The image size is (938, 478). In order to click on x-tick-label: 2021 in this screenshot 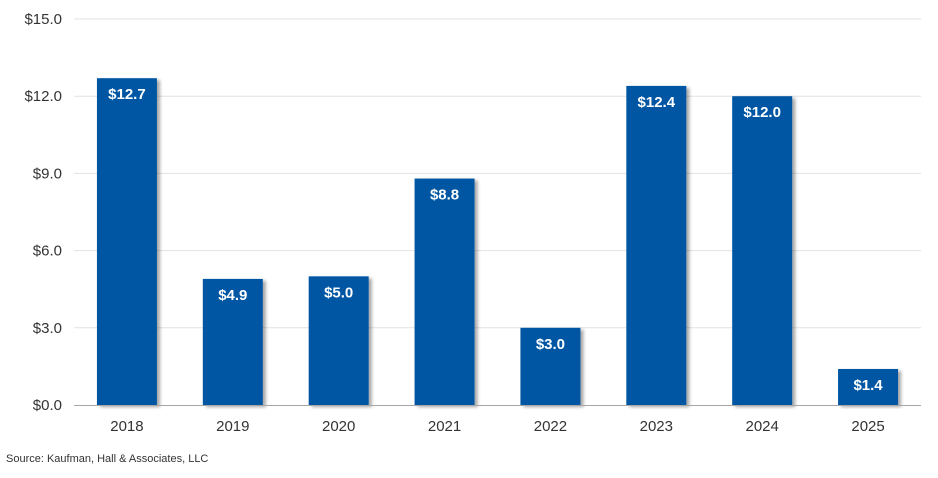, I will do `click(444, 426)`.